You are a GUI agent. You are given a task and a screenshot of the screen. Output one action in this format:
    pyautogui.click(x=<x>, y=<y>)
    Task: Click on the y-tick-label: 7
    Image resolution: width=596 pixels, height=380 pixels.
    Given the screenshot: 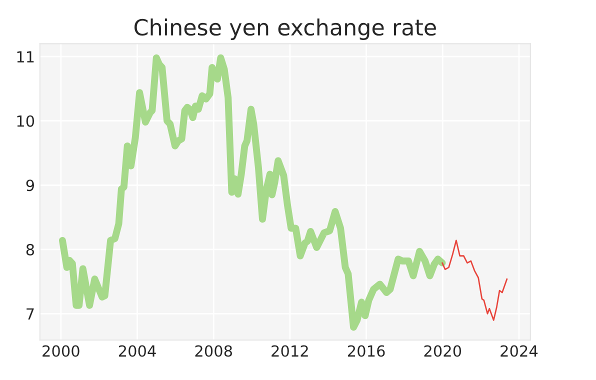 What is the action you would take?
    pyautogui.click(x=30, y=314)
    